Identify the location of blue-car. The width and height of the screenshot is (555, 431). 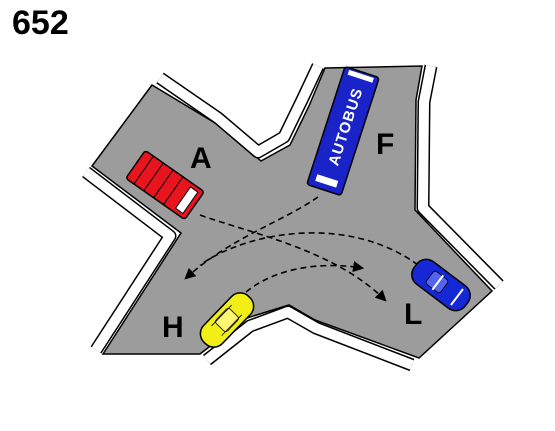
(441, 285).